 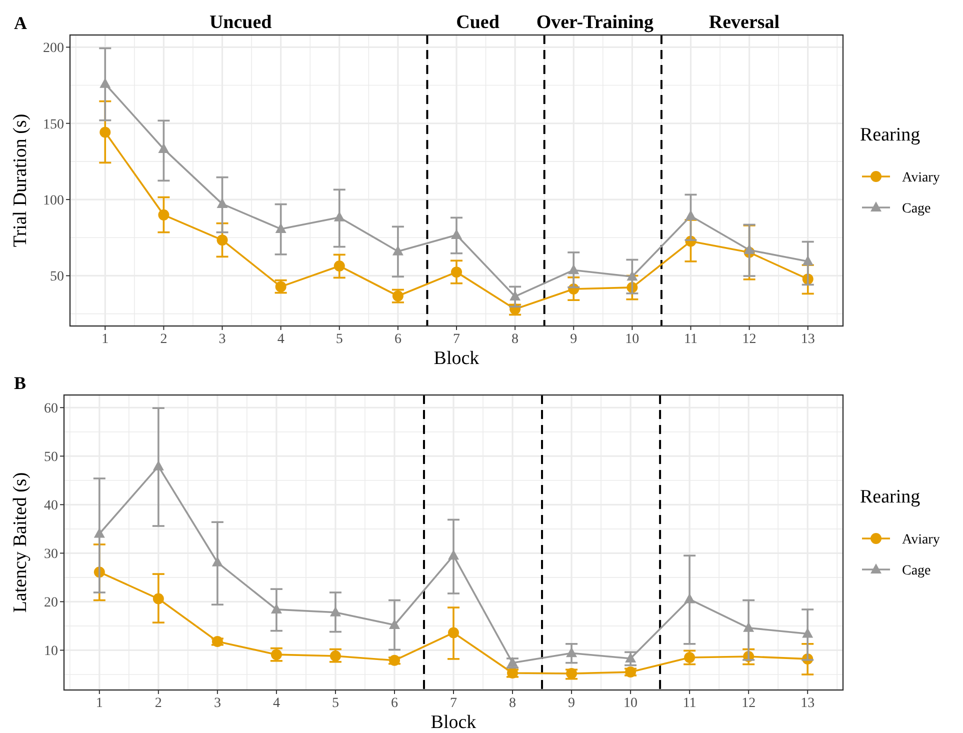 I want to click on y-tick-label: 30, so click(x=51, y=554).